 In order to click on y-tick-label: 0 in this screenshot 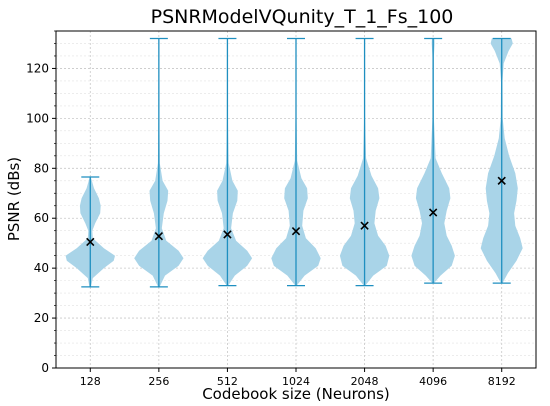, I will do `click(45, 368)`.